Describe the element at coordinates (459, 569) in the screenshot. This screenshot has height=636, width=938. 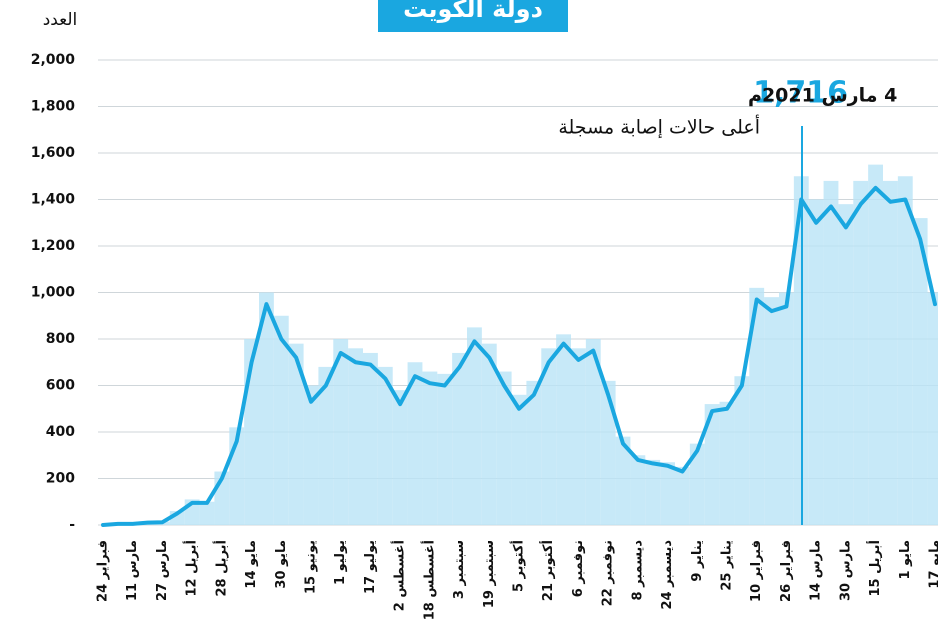
I see `x-tick-label: 3 سبتمبر` at that location.